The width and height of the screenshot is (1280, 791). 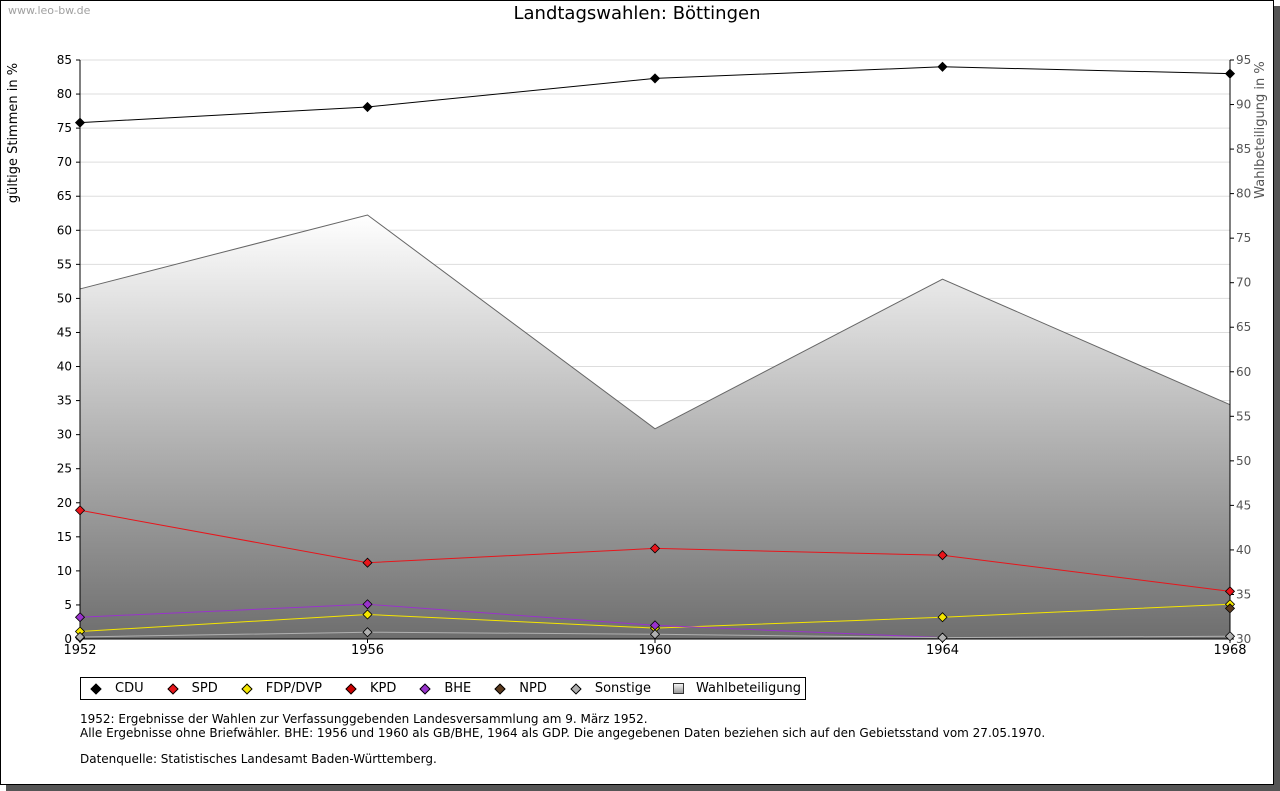 I want to click on chart-title: Landtagswahlen: Böttingen, so click(x=637, y=13).